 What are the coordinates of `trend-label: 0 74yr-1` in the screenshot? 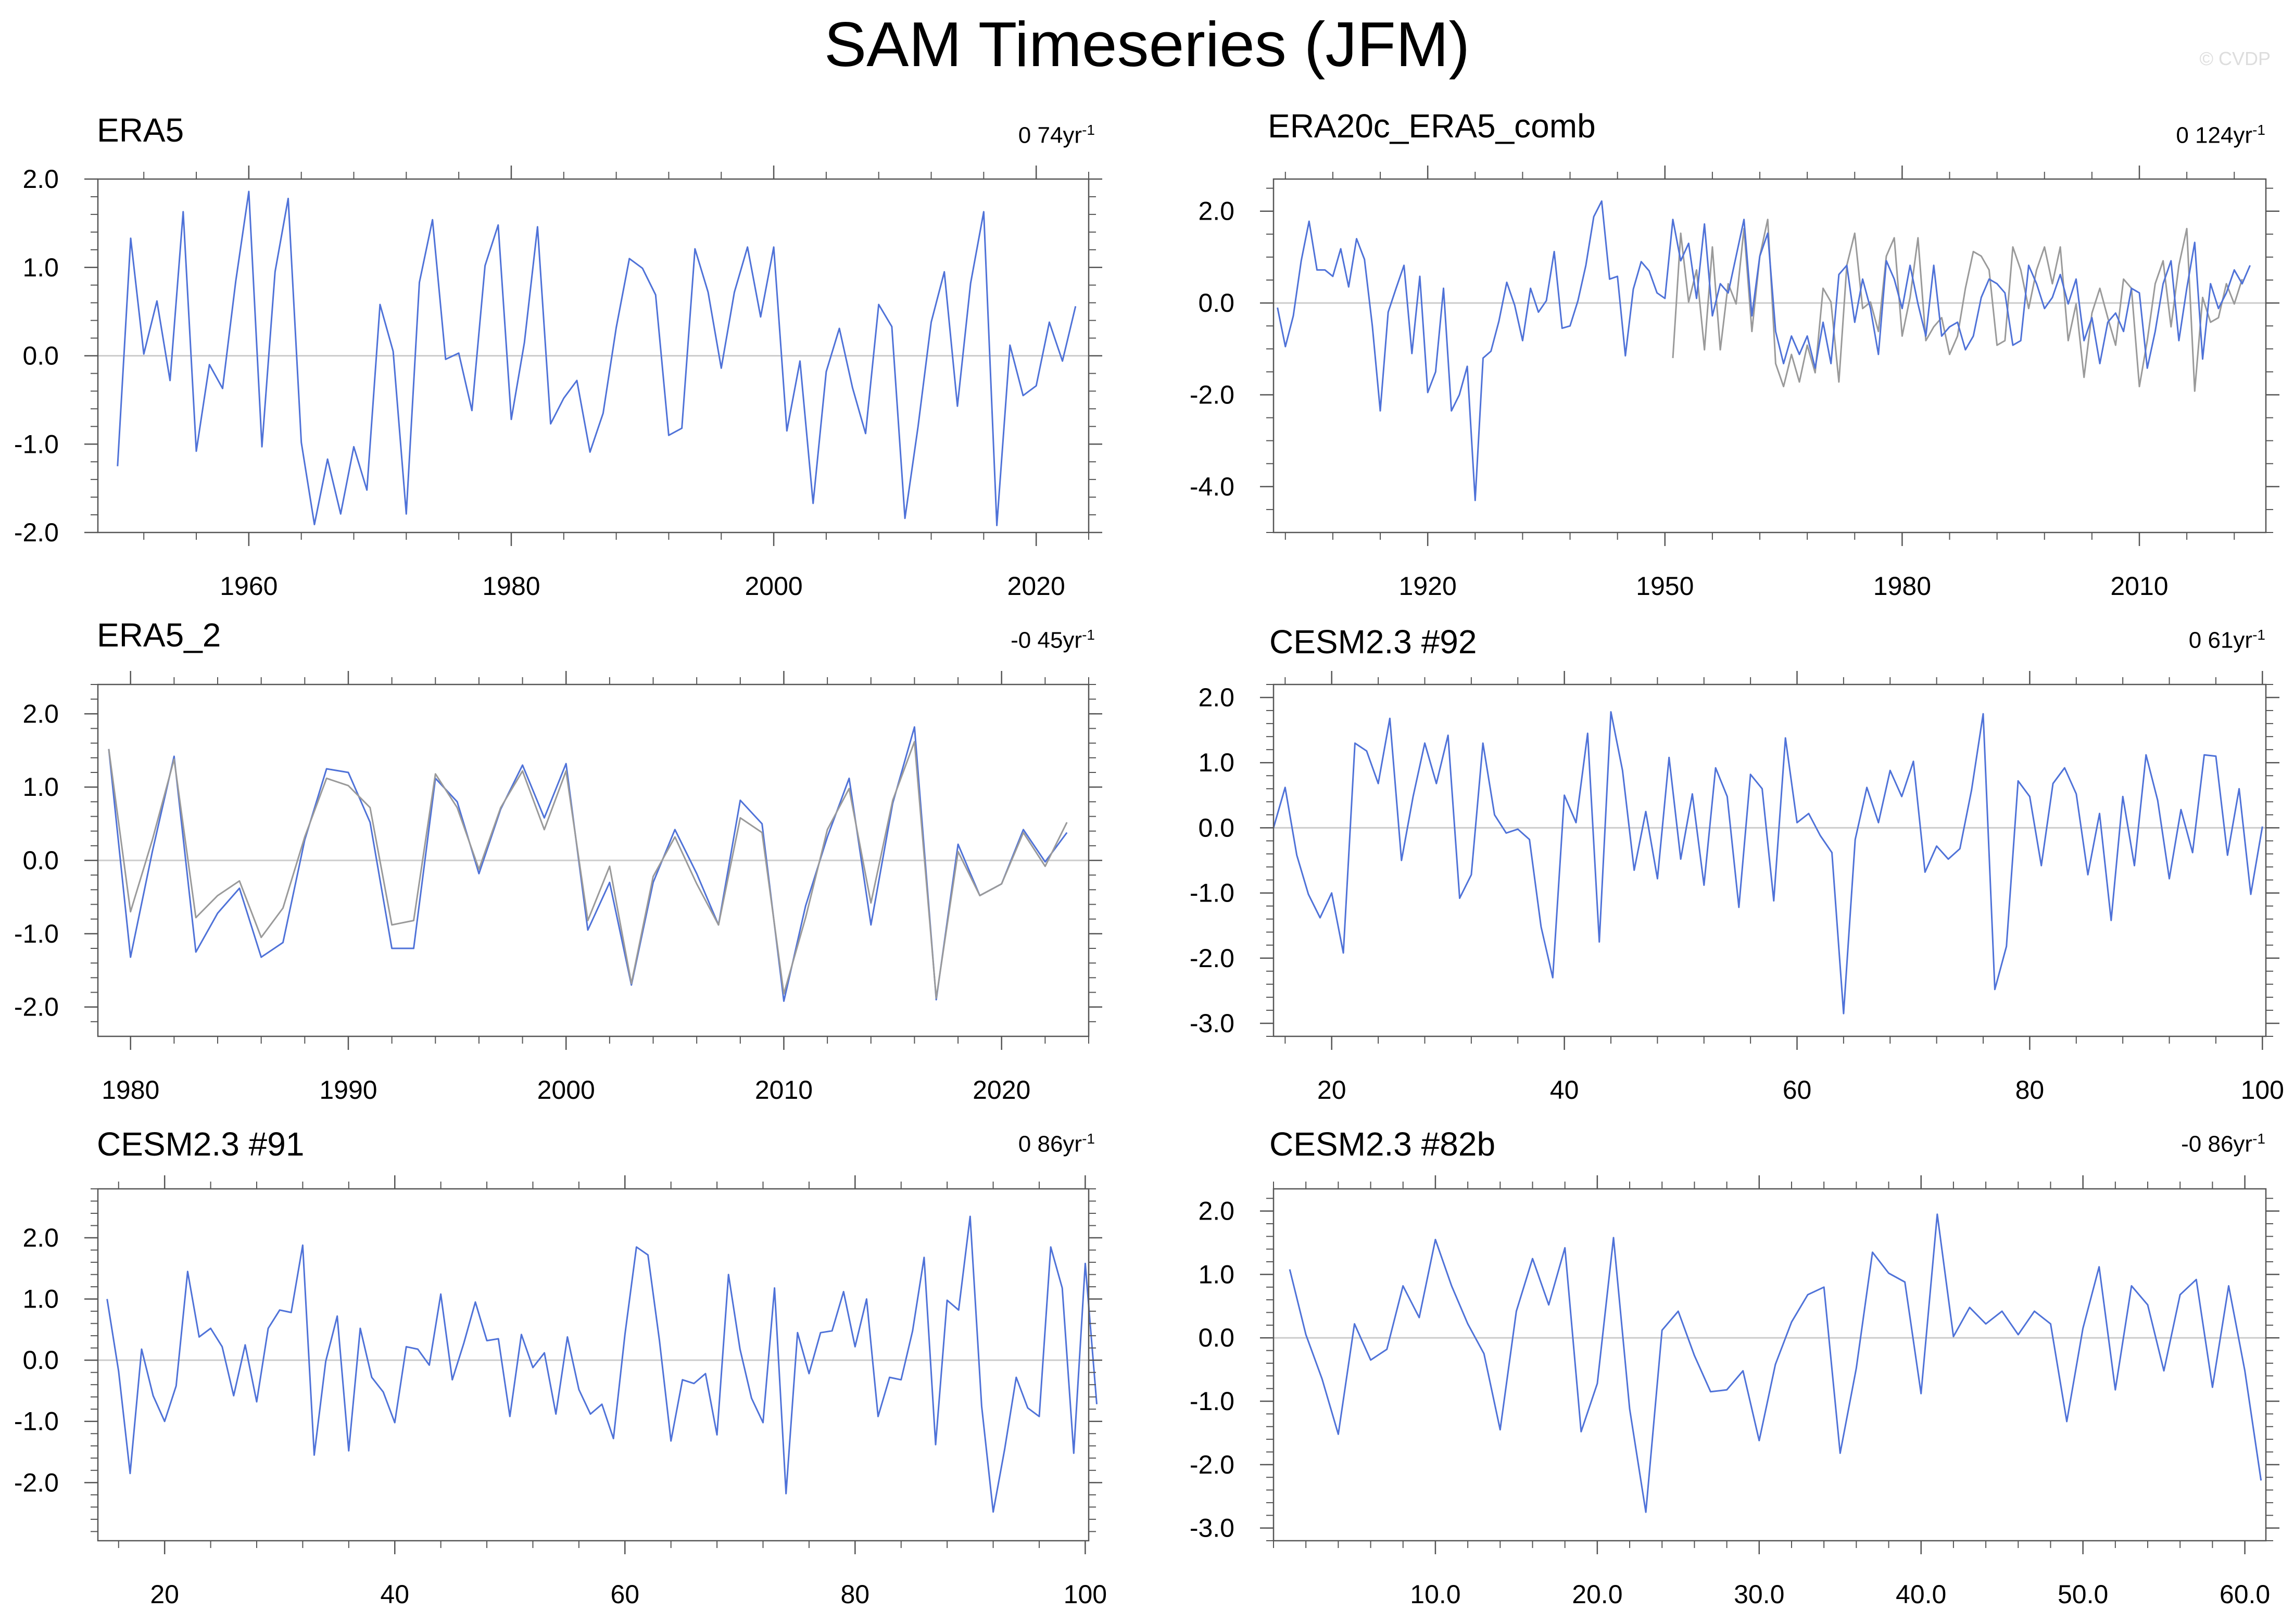 It's located at (1056, 135).